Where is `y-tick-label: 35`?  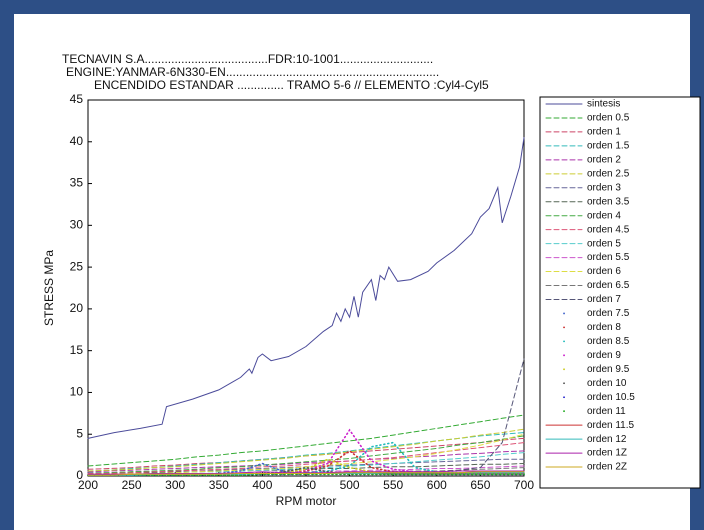
y-tick-label: 35 is located at coordinates (77, 183).